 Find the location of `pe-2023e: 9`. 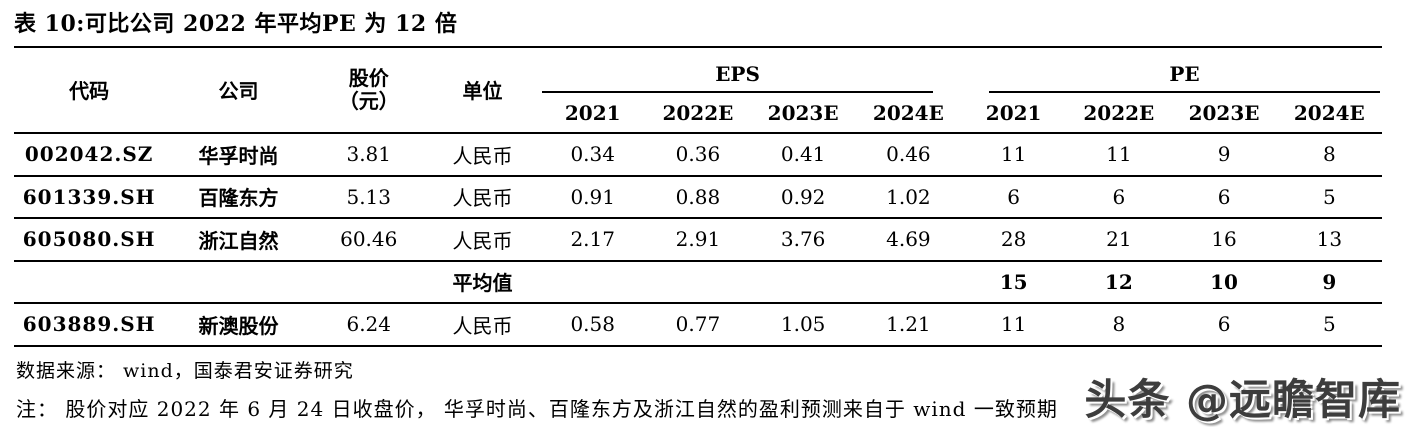

pe-2023e: 9 is located at coordinates (1224, 154).